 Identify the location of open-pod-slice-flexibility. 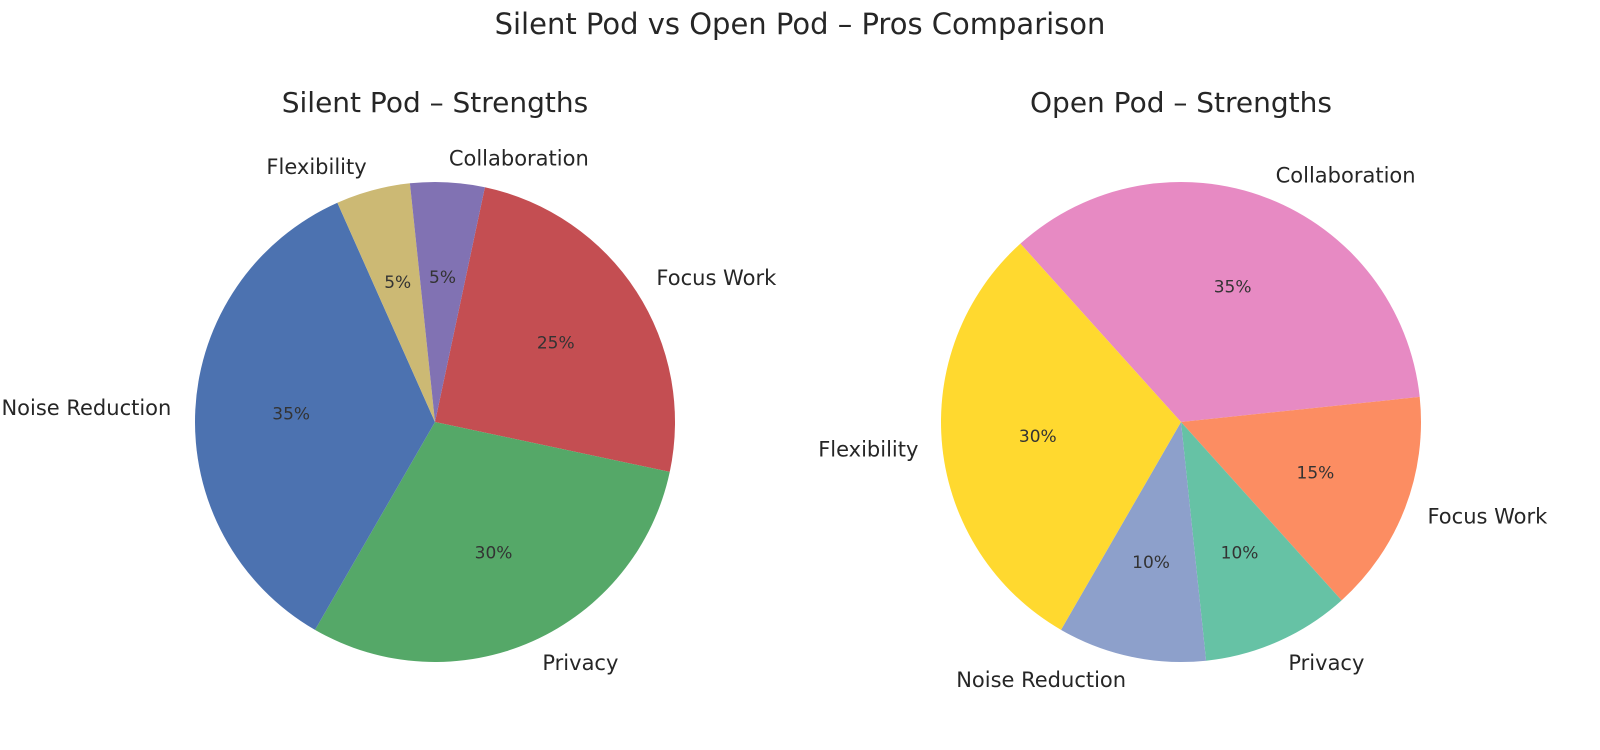
(1061, 436).